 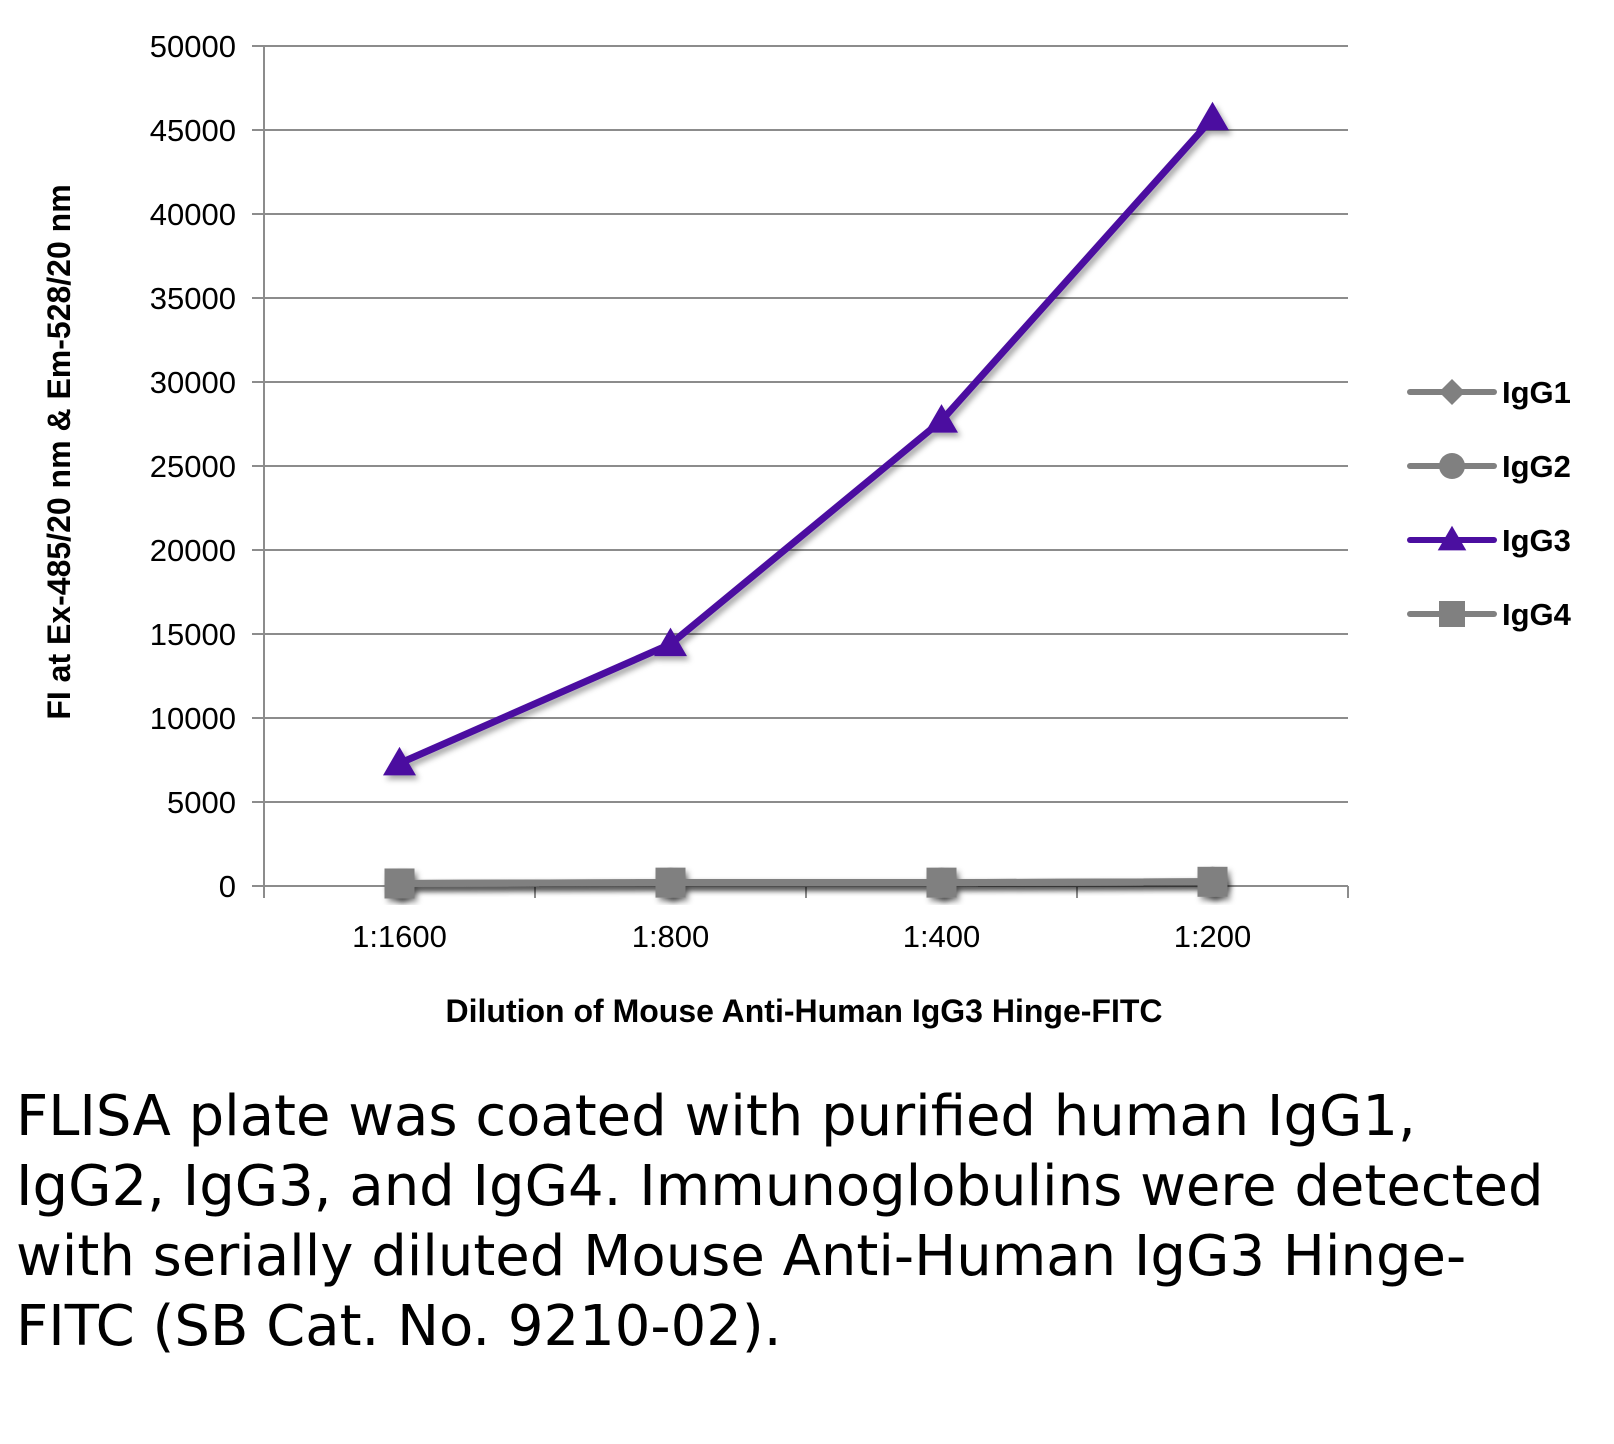 I want to click on legend-label: IgG2, so click(x=1536, y=466).